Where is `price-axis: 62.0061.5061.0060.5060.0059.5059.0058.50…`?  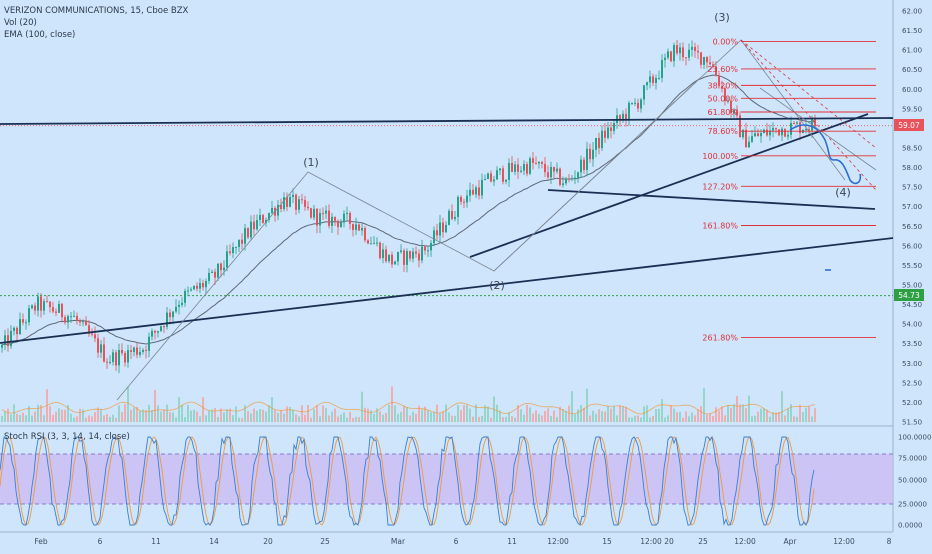
price-axis: 62.0061.5061.0060.5060.0059.5059.0058.50… is located at coordinates (912, 217).